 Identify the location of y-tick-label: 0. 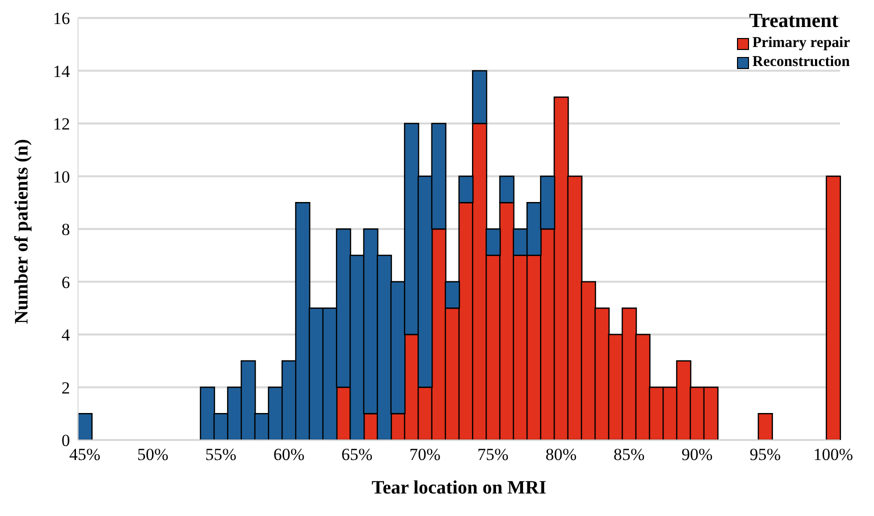
(66, 440).